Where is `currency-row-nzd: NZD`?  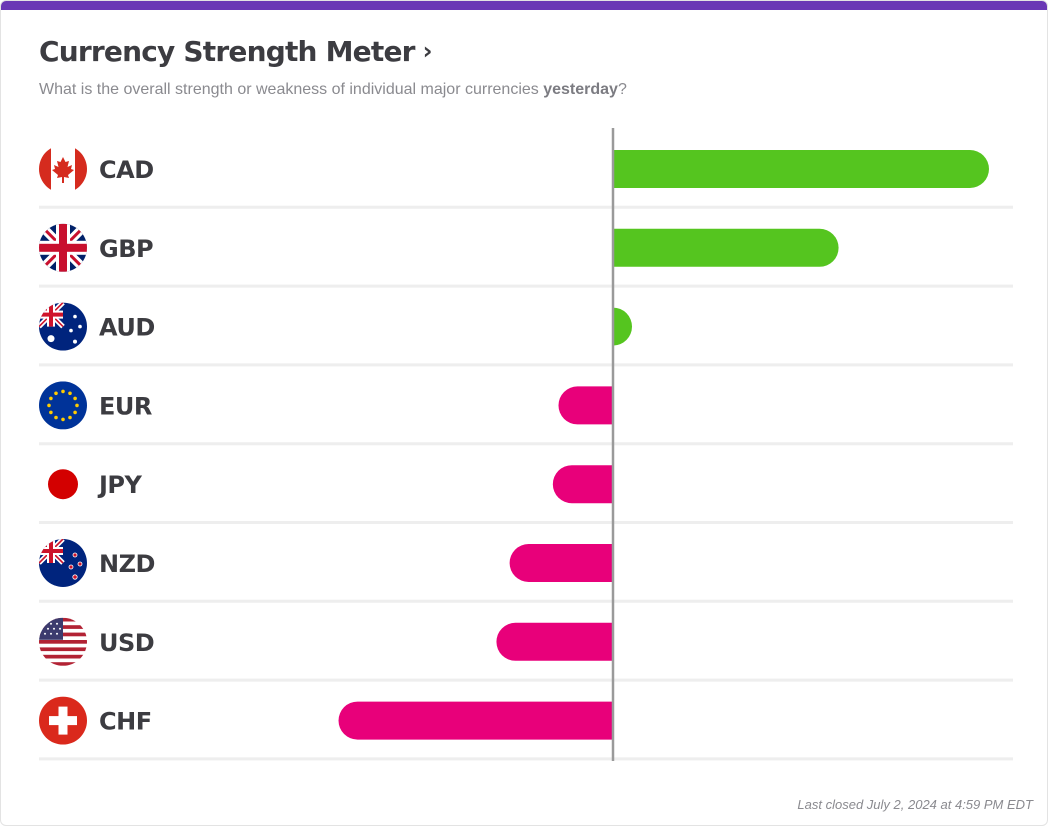 currency-row-nzd: NZD is located at coordinates (526, 571).